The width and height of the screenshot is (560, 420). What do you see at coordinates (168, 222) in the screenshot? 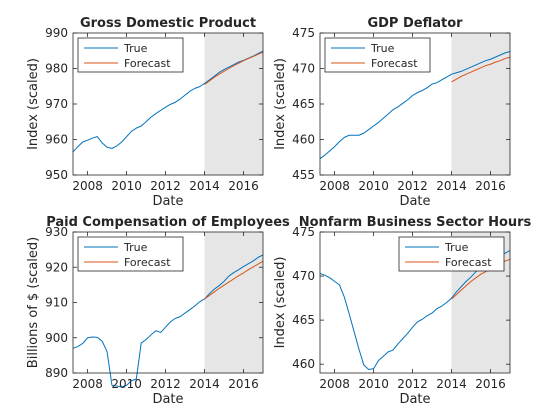
I see `chart-title: Paid Compensation of Employees` at bounding box center [168, 222].